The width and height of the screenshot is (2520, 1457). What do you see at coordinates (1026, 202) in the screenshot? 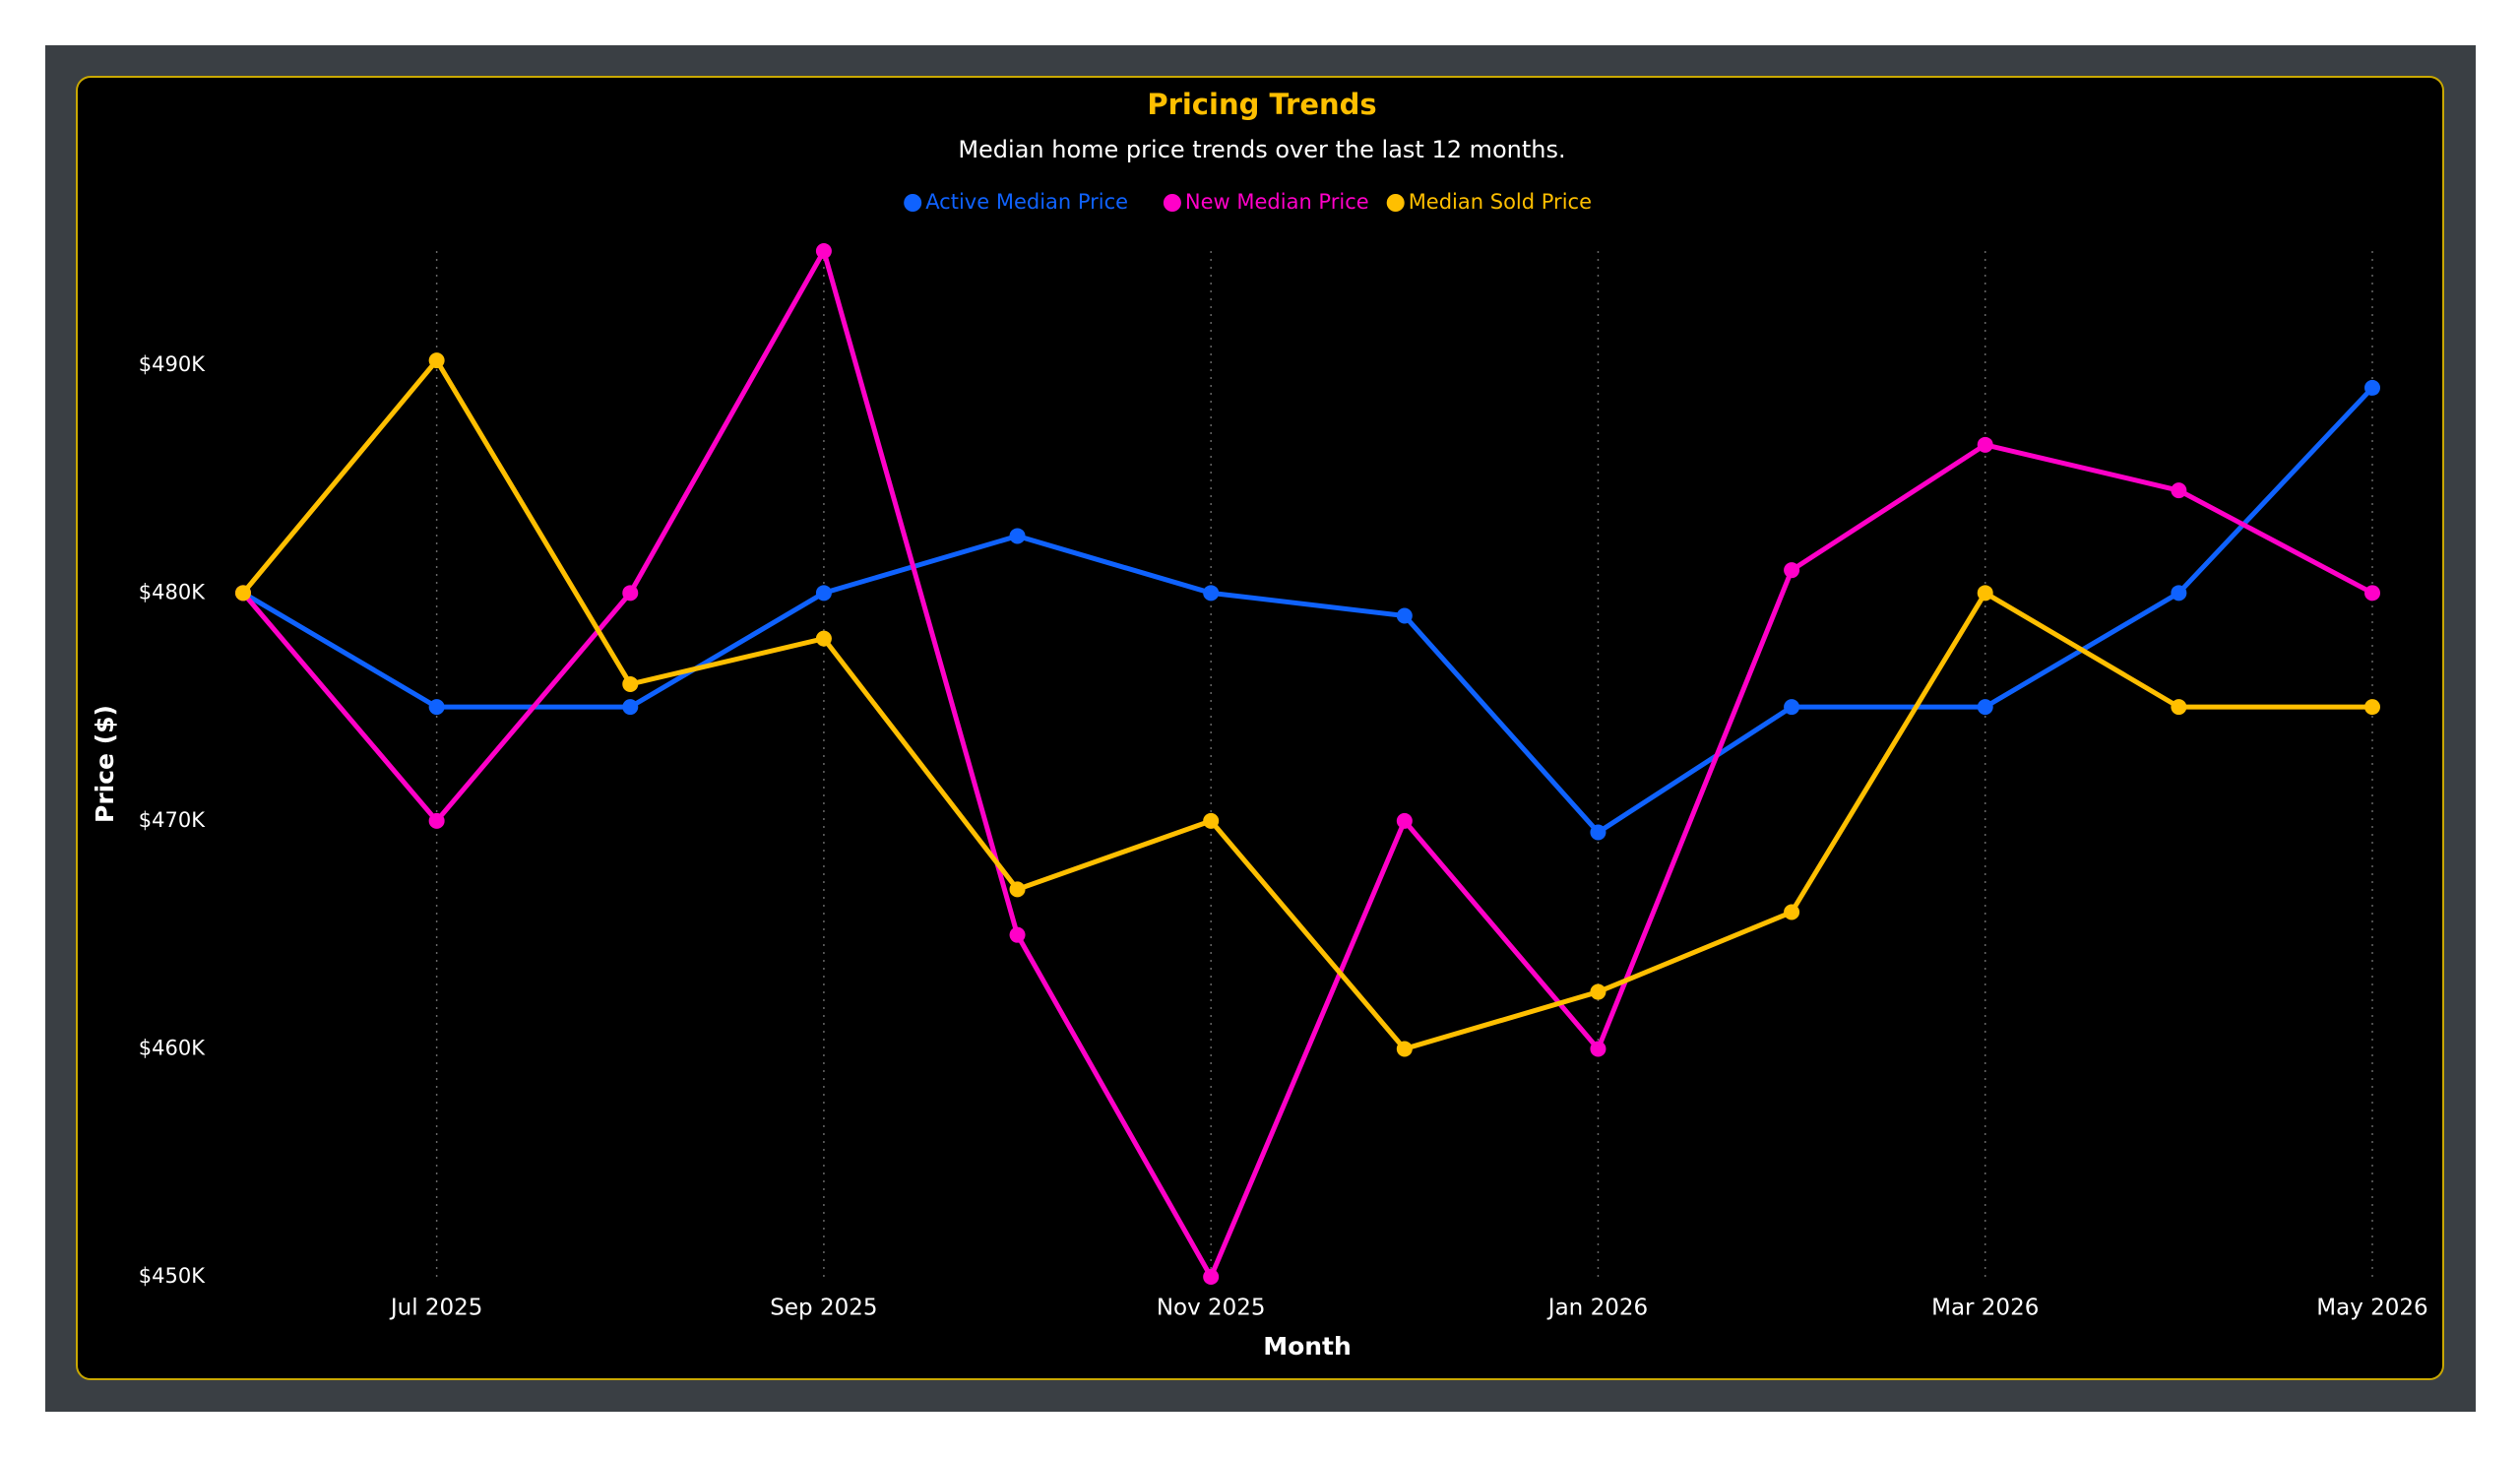
I see `legend-label: Active Median Price` at bounding box center [1026, 202].